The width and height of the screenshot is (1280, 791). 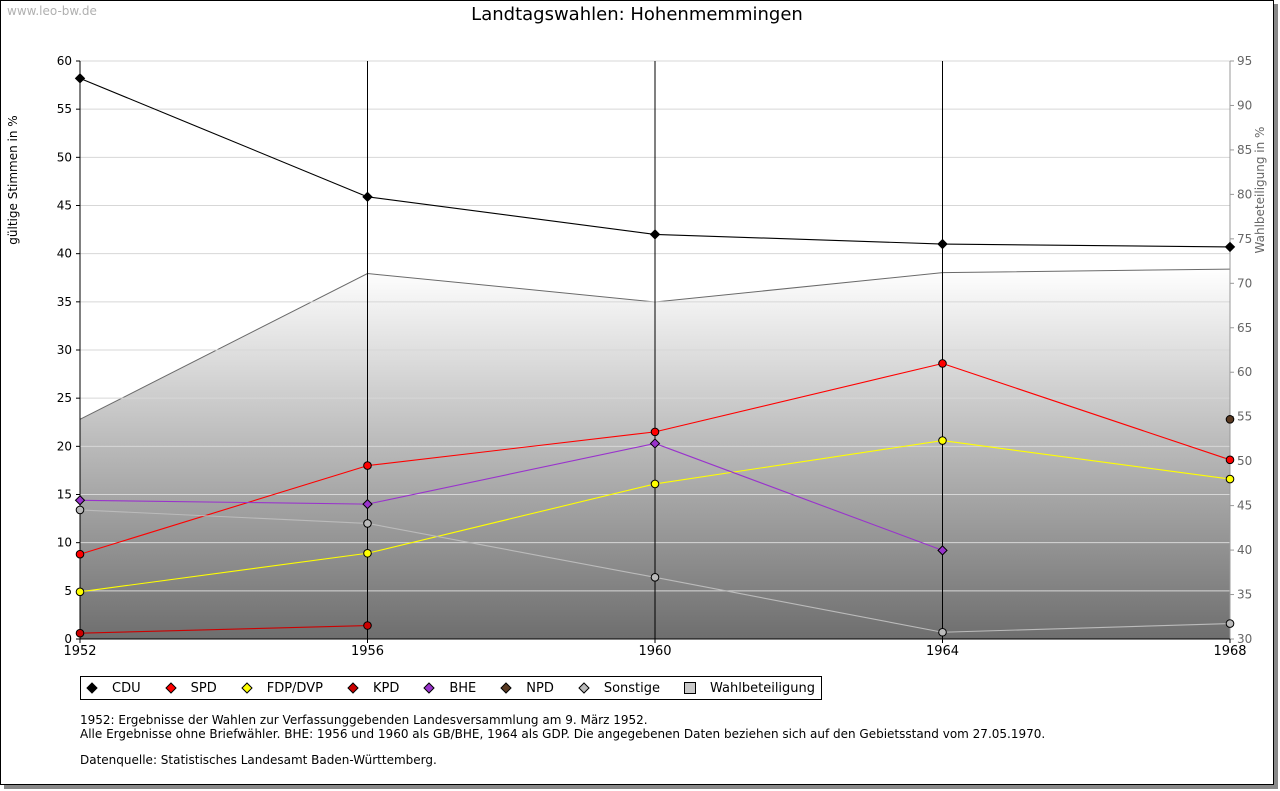 I want to click on legend-swatch-sonstige, so click(x=584, y=688).